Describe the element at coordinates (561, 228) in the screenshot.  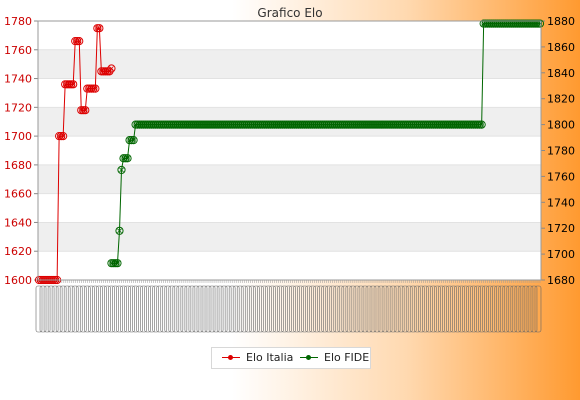
I see `right-axis-tick-label: 1720` at that location.